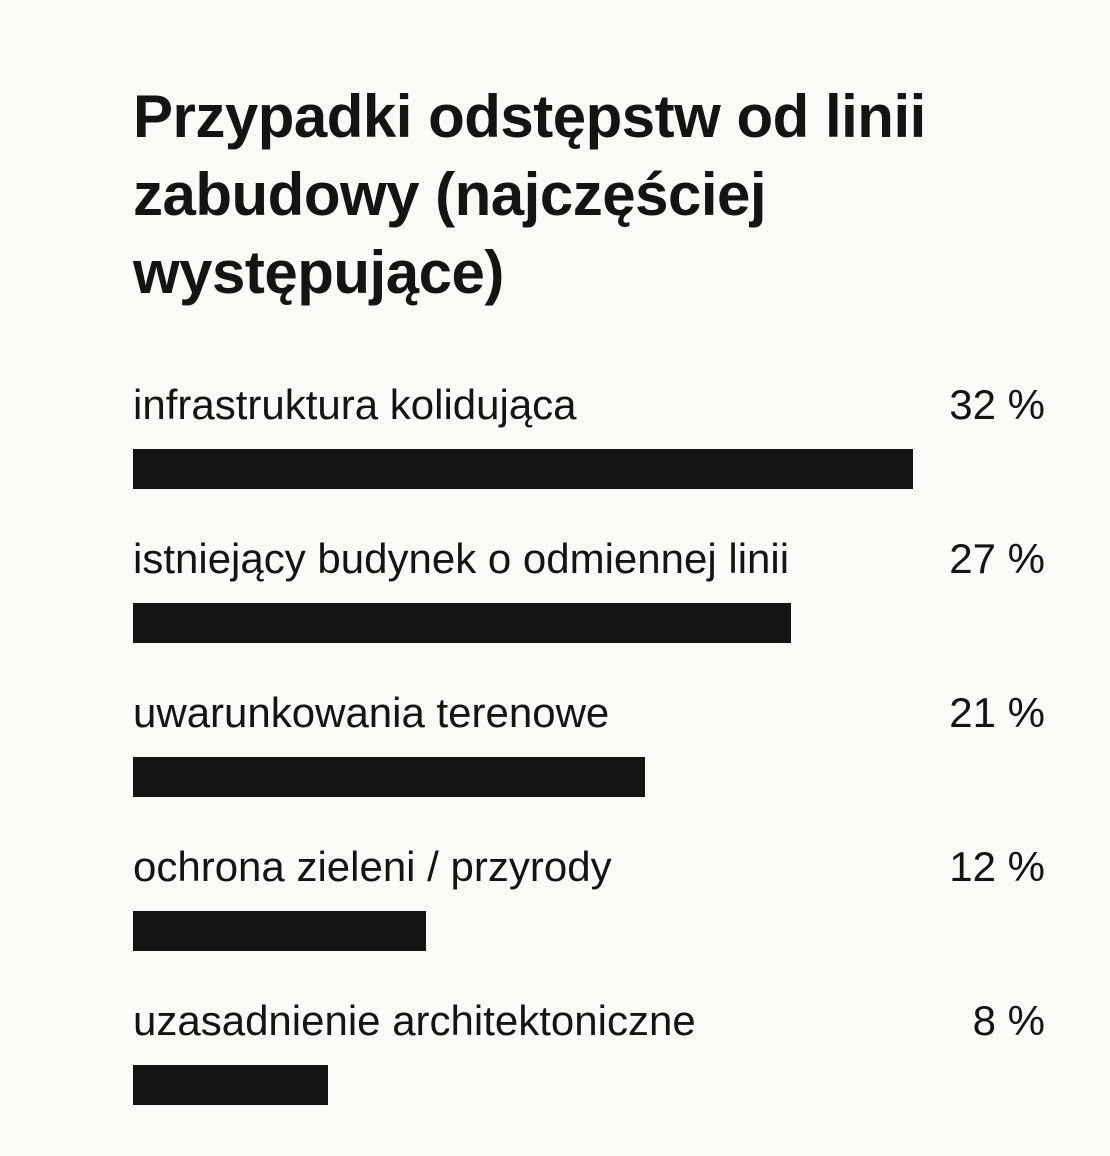  Describe the element at coordinates (414, 1020) in the screenshot. I see `category-label: uzasadnienie architektoniczne` at that location.